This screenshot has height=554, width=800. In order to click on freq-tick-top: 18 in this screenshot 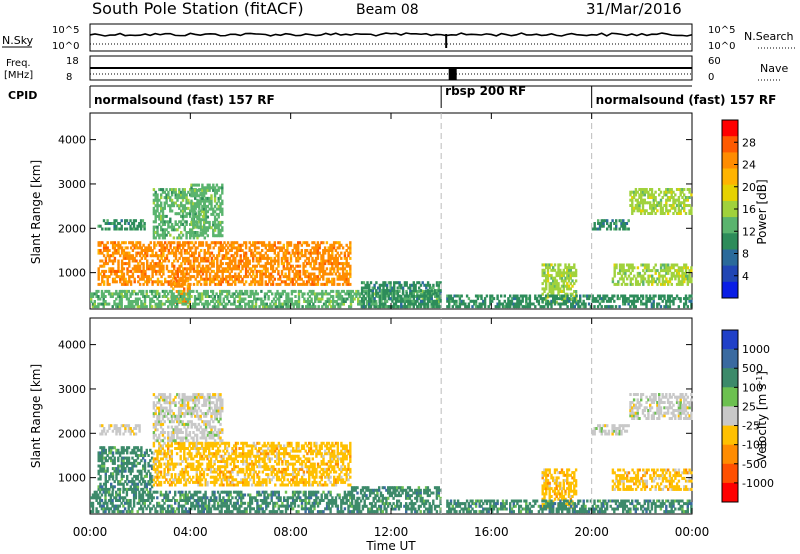, I will do `click(72, 61)`.